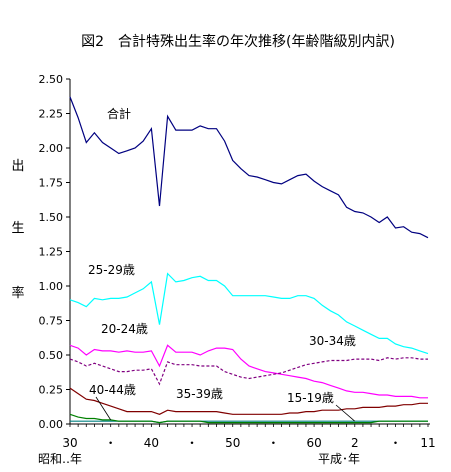  Describe the element at coordinates (238, 41) in the screenshot. I see `chart-title: 図2 合計特殊出生率の年次推移(年齢階級別内訳)` at that location.